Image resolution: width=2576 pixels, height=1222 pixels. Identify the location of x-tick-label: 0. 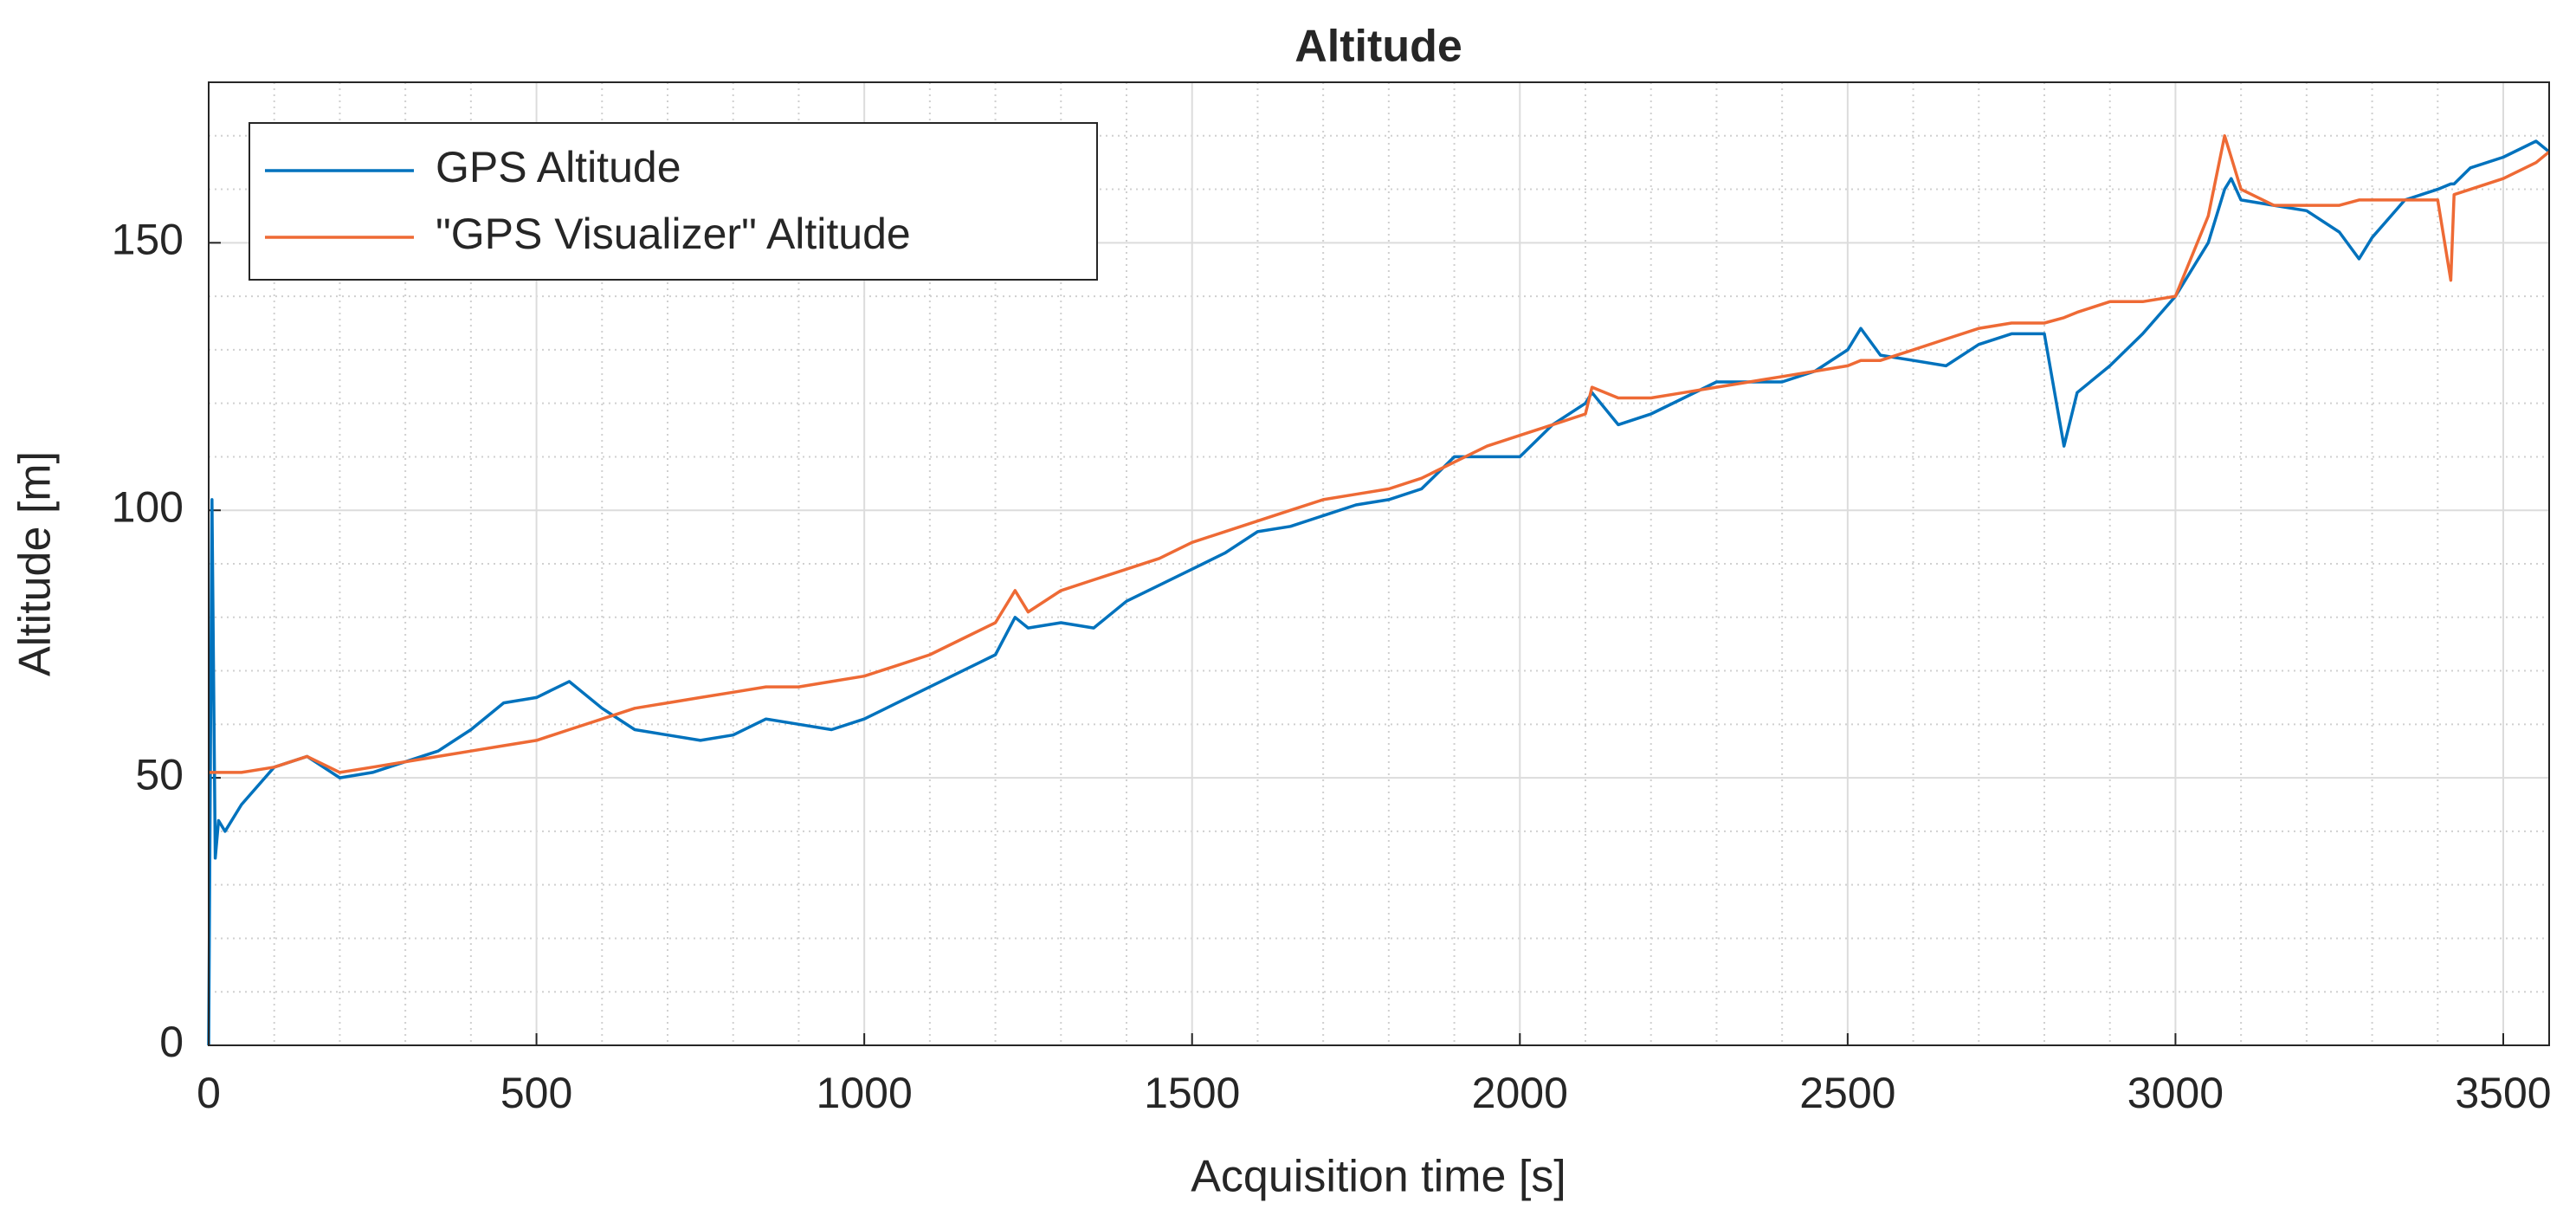
(209, 1093).